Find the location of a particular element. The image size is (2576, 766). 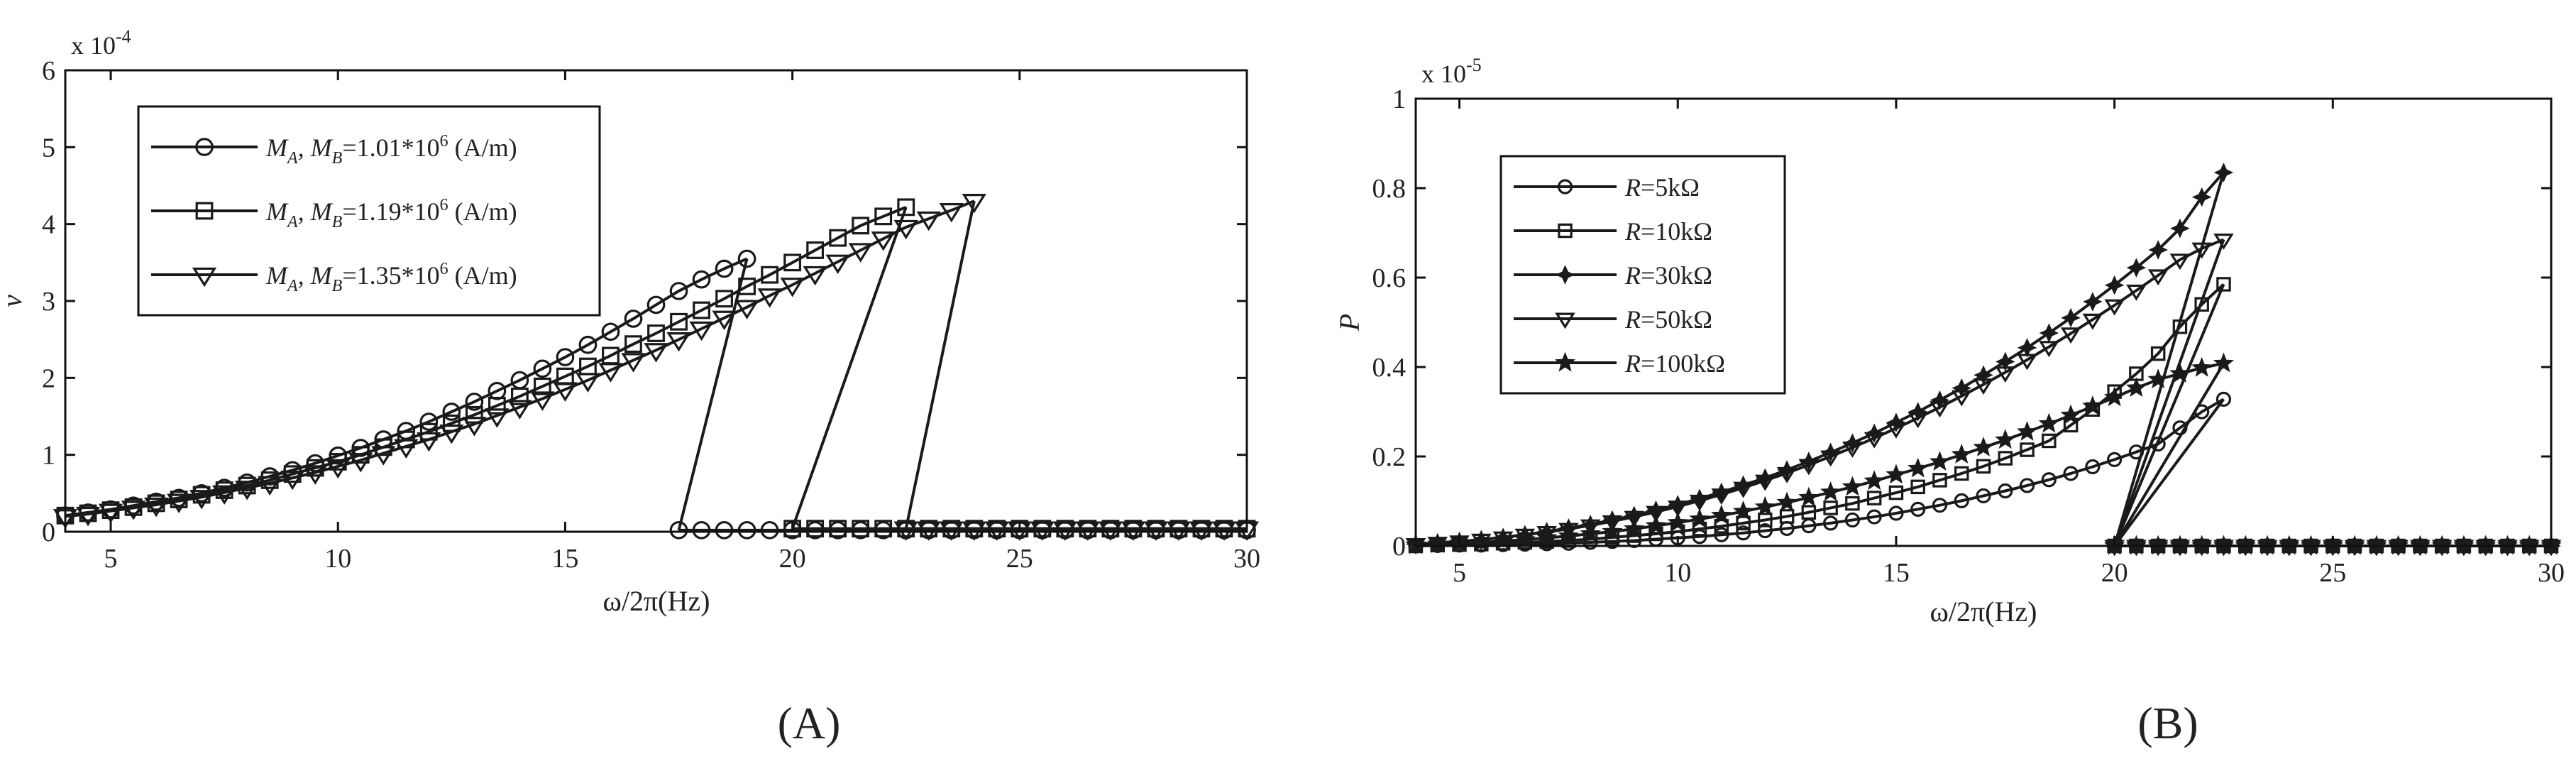

legend-entry: R=10kΩ is located at coordinates (1668, 232).